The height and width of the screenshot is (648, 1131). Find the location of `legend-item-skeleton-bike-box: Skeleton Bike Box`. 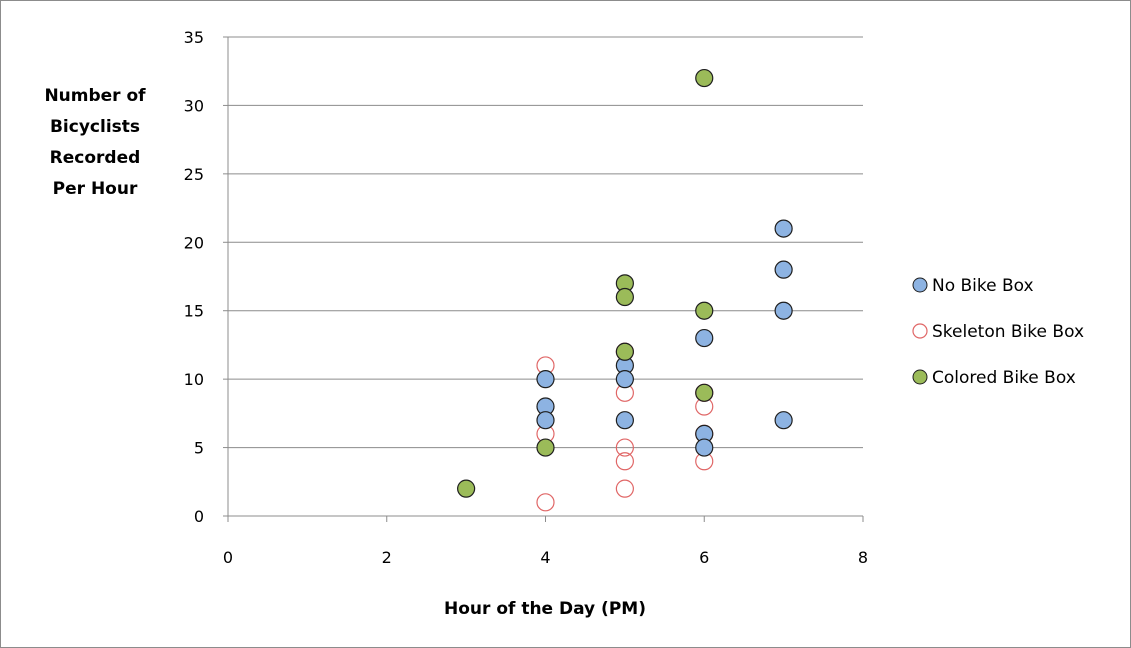

legend-item-skeleton-bike-box: Skeleton Bike Box is located at coordinates (998, 332).